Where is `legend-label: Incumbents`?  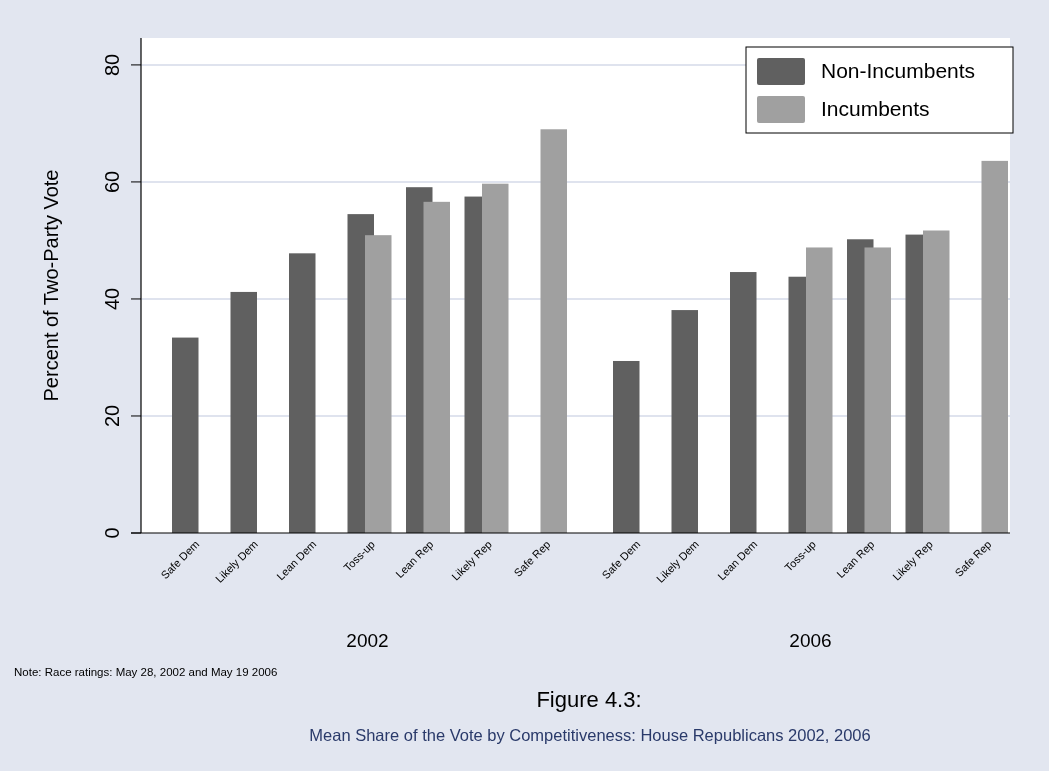
legend-label: Incumbents is located at coordinates (875, 108).